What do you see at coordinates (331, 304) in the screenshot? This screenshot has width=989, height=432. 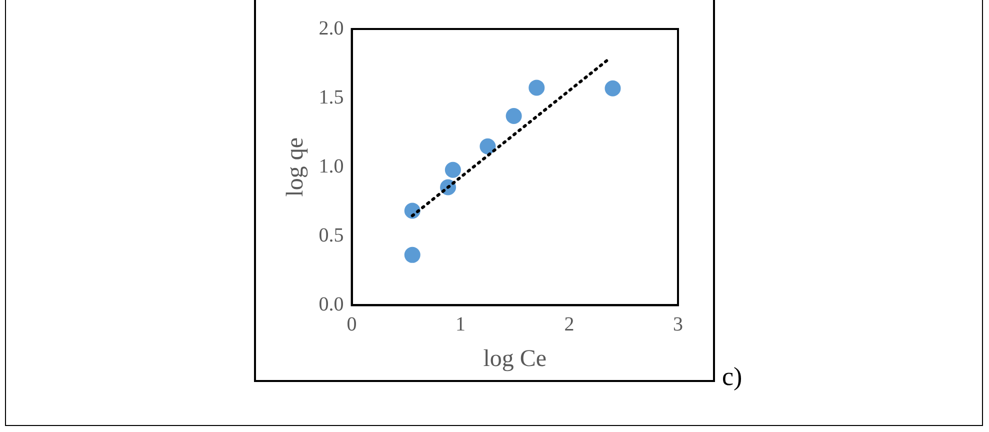 I see `y-tick-label: 0.0` at bounding box center [331, 304].